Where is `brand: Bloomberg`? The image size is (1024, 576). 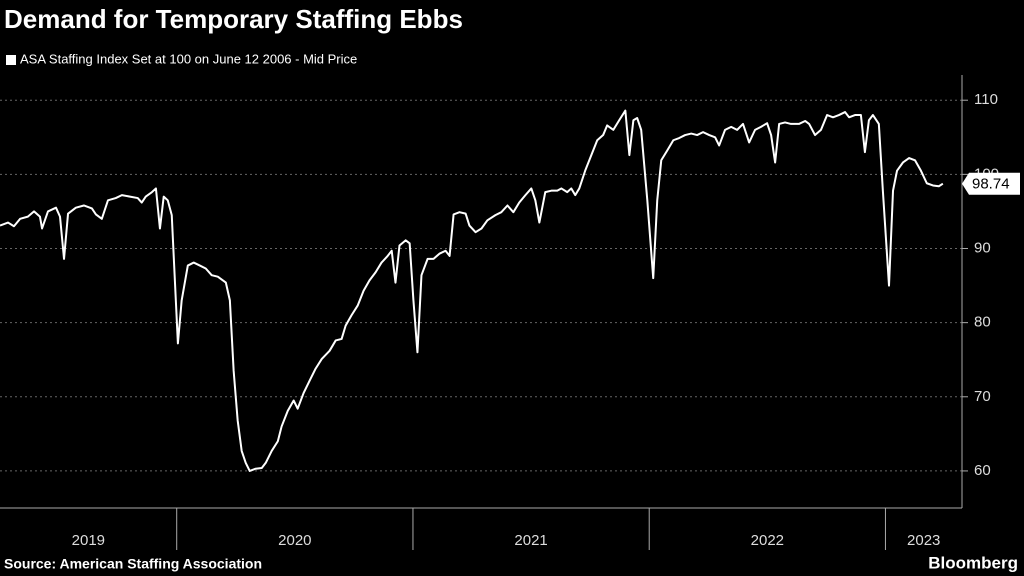
brand: Bloomberg is located at coordinates (973, 562).